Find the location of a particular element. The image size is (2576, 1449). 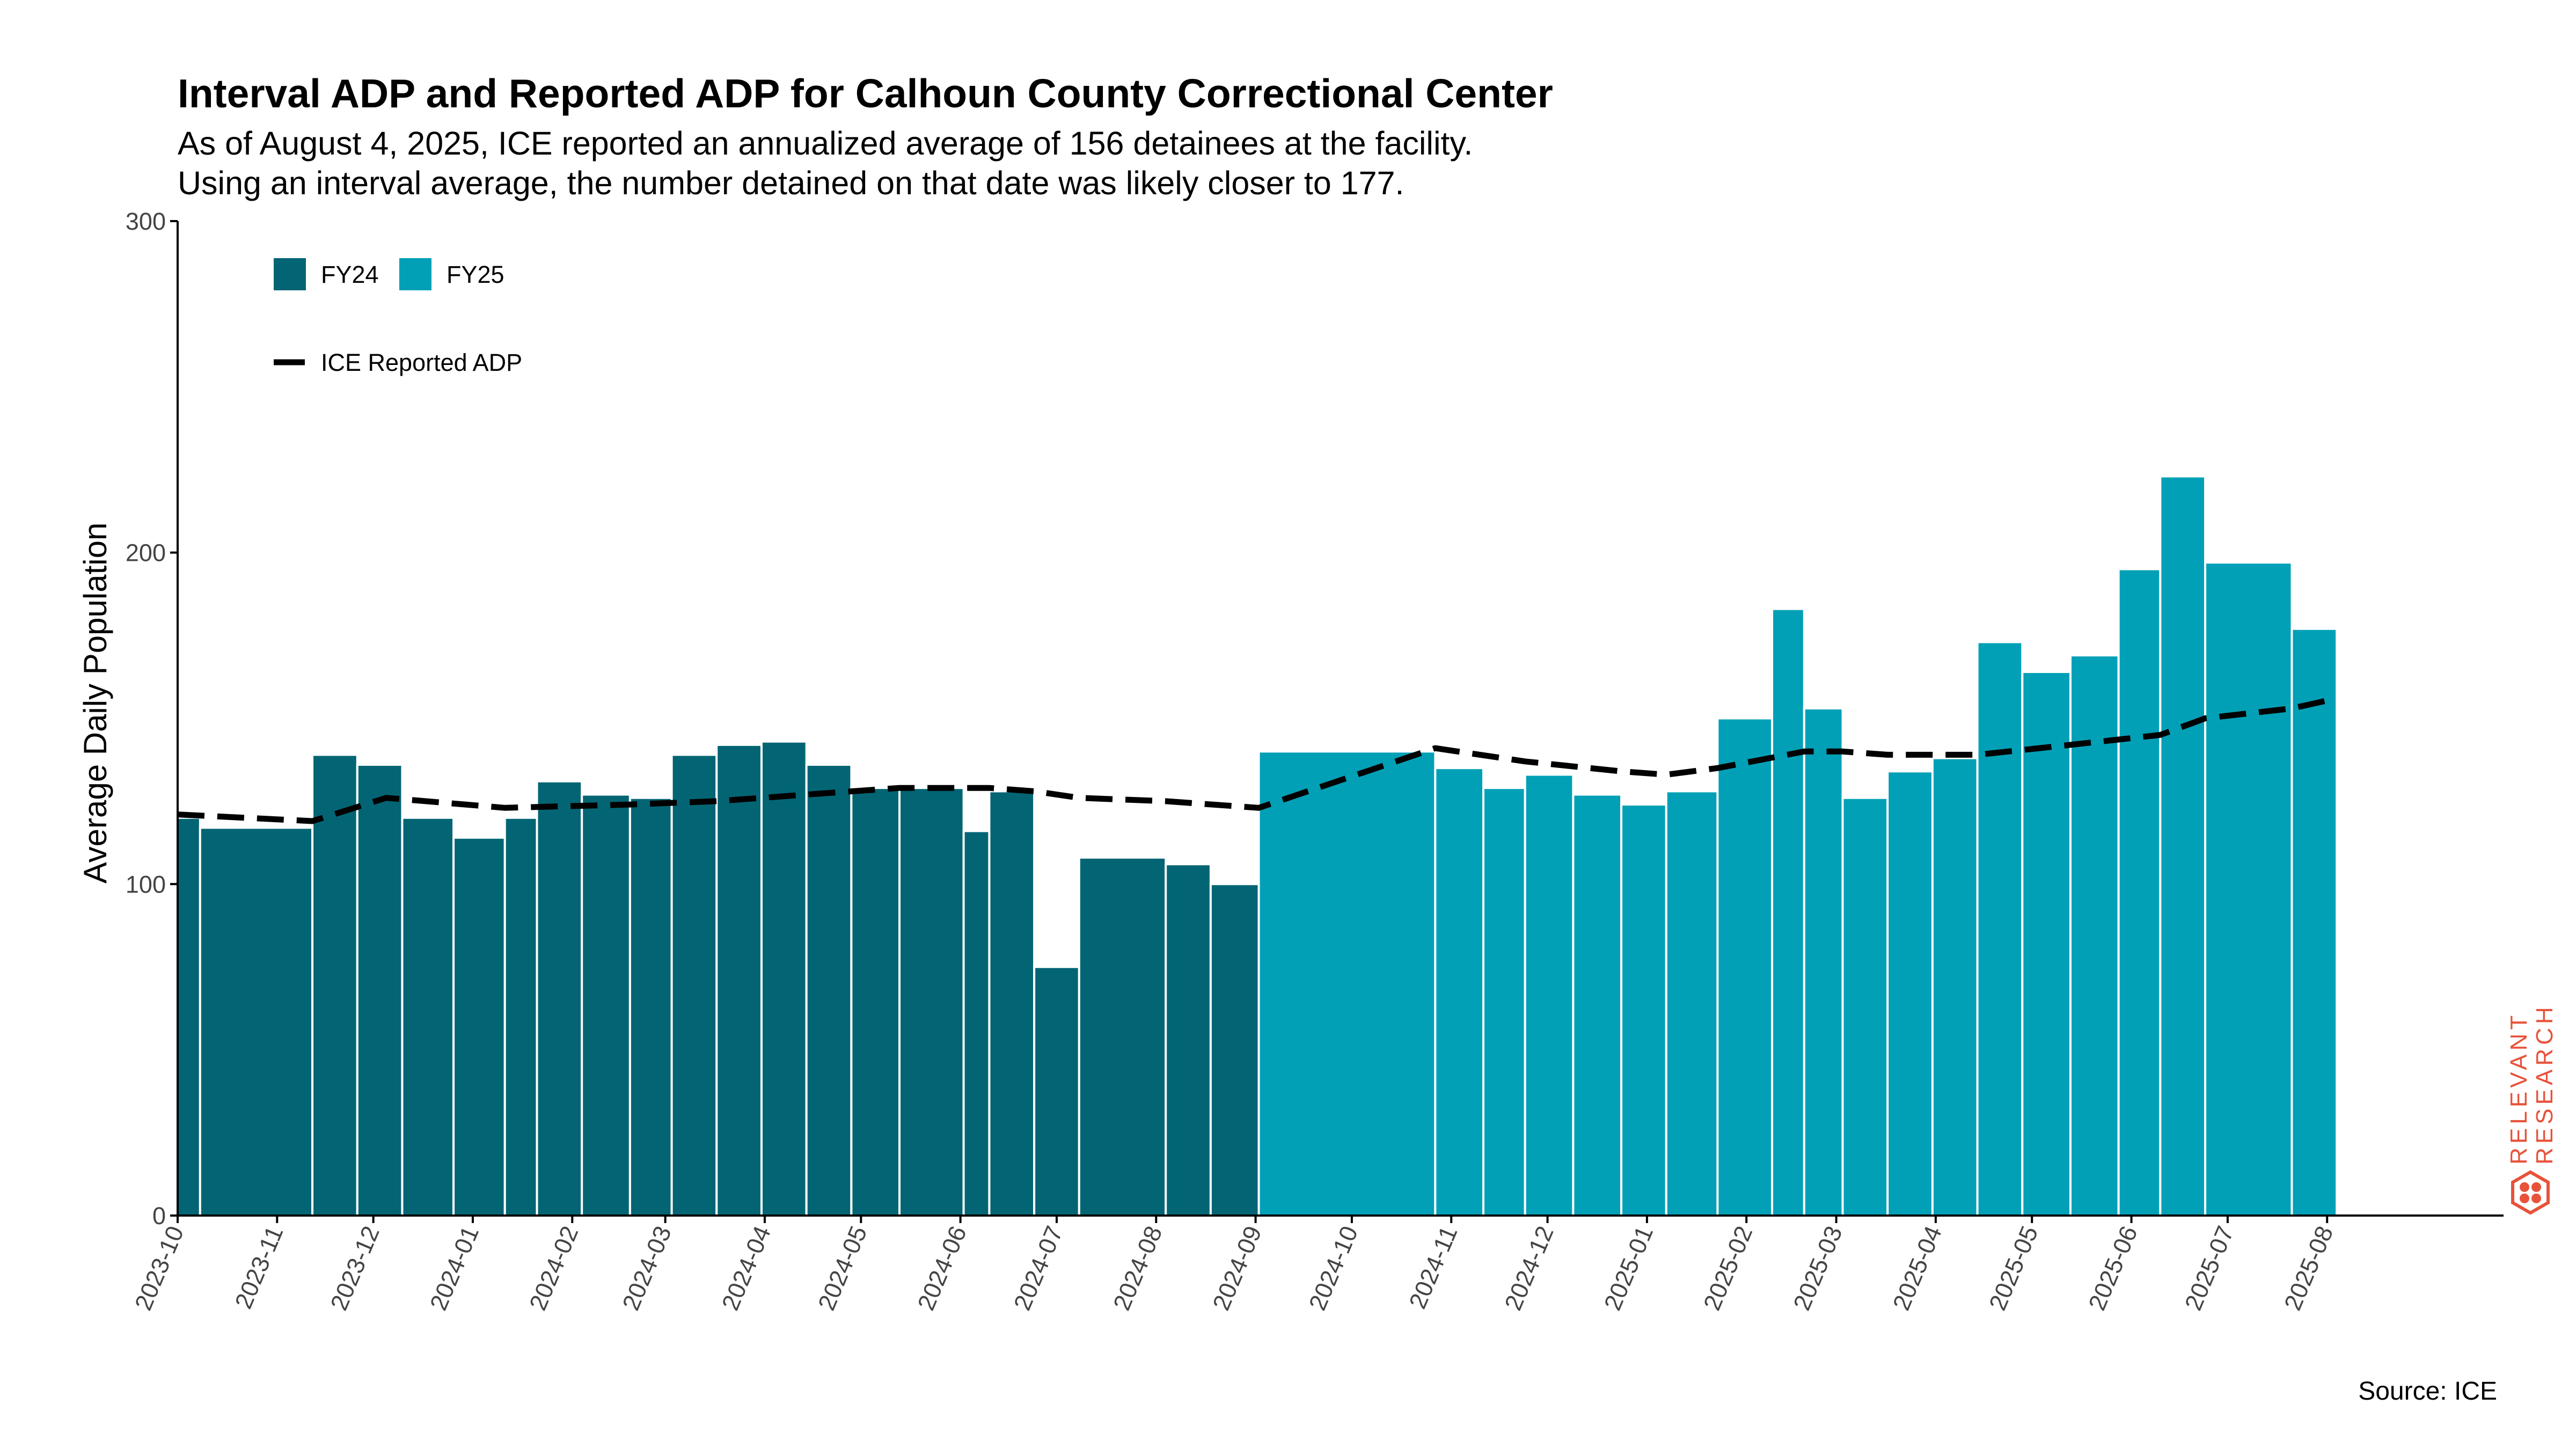

x-tick-label-2025-02: 2025-02 is located at coordinates (1728, 1268).